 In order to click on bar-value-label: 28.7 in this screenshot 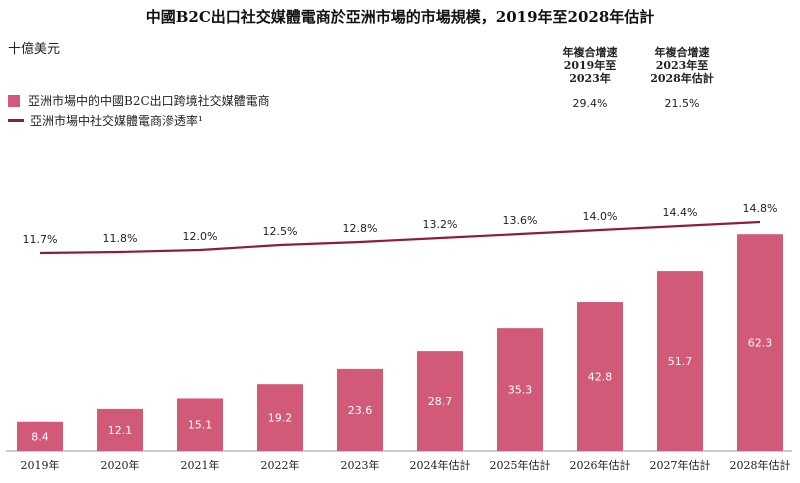, I will do `click(440, 401)`.